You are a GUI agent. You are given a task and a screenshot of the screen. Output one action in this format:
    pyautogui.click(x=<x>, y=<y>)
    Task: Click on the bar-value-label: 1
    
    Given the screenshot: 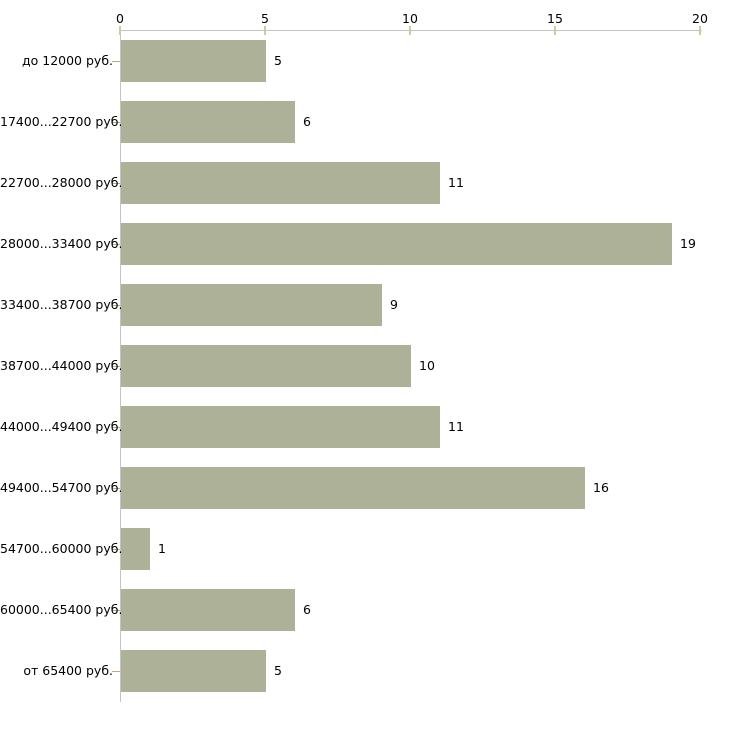 What is the action you would take?
    pyautogui.click(x=162, y=548)
    